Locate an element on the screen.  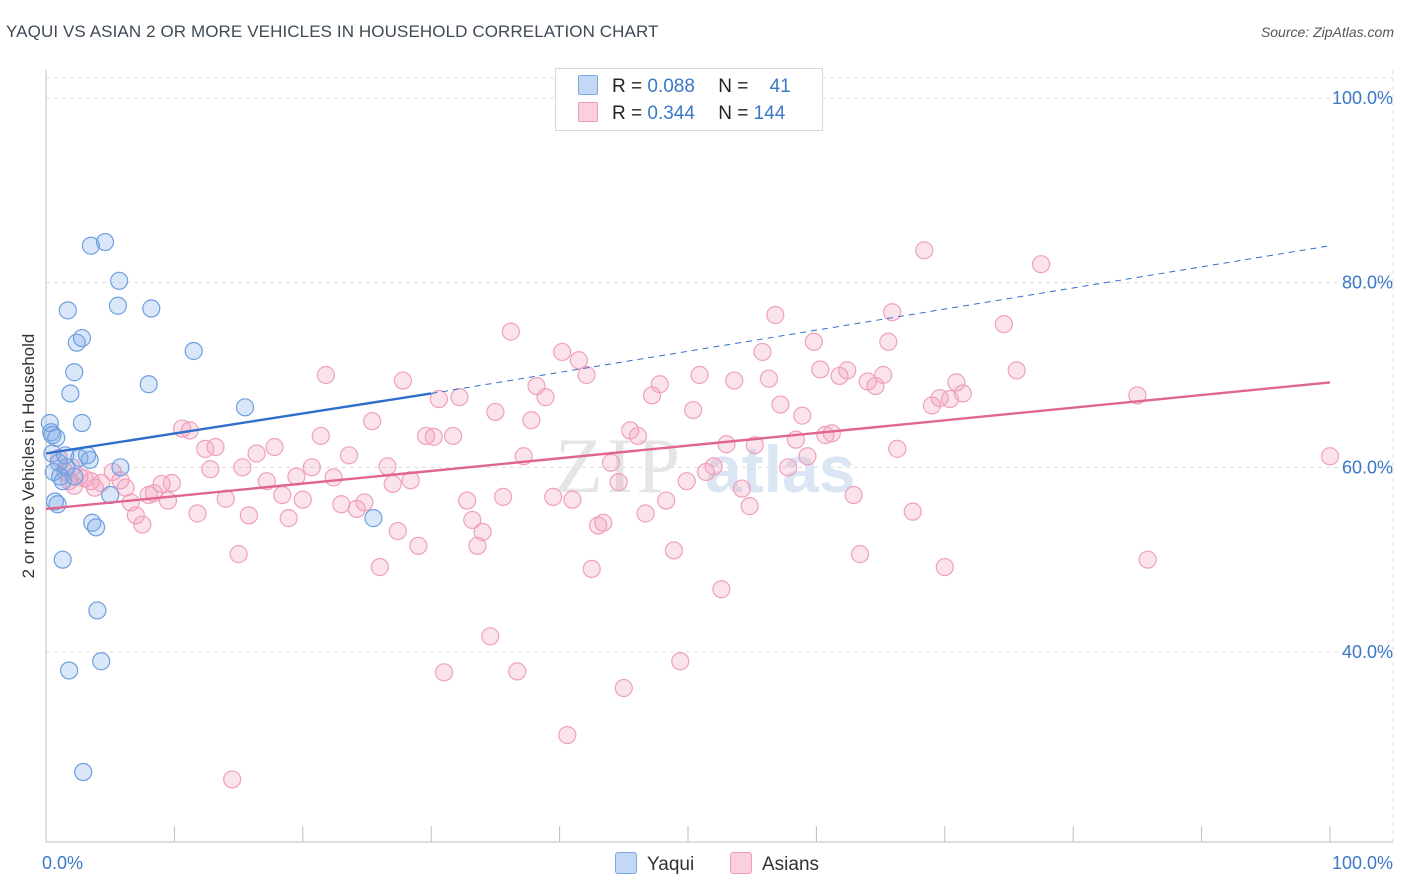
y-tick-label-100: 100.0% is located at coordinates (1362, 98).